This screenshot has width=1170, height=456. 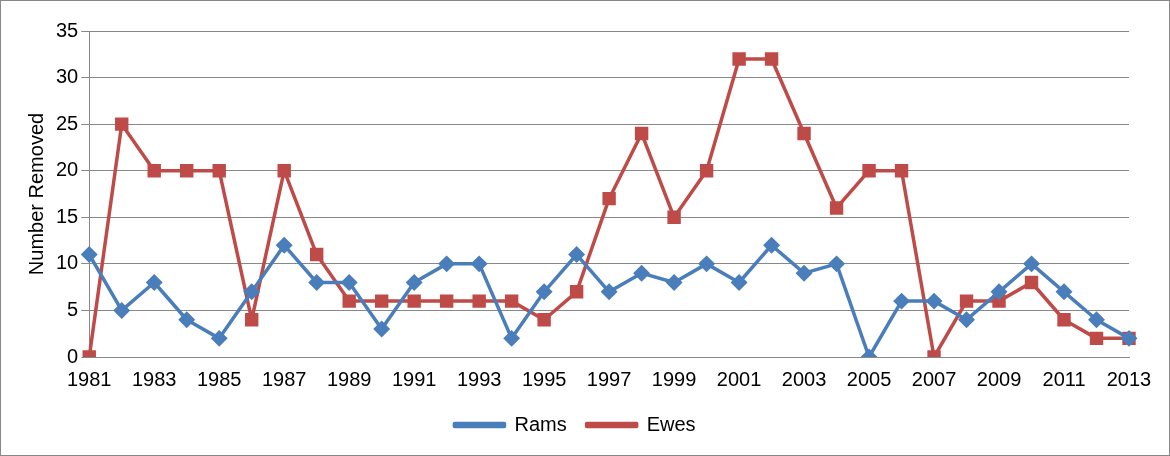 What do you see at coordinates (674, 378) in the screenshot?
I see `x-tick-label: 1999` at bounding box center [674, 378].